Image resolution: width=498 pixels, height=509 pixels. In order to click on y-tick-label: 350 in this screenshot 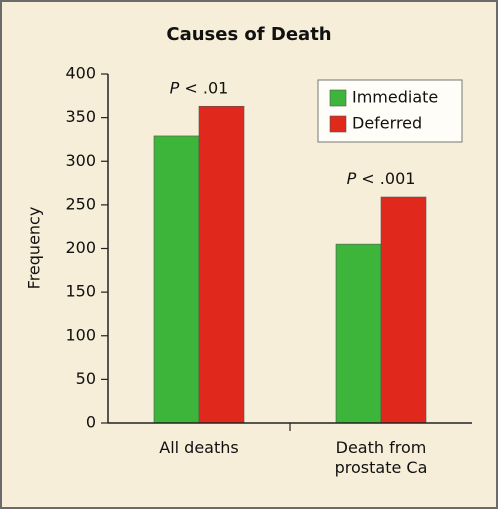, I will do `click(80, 116)`.